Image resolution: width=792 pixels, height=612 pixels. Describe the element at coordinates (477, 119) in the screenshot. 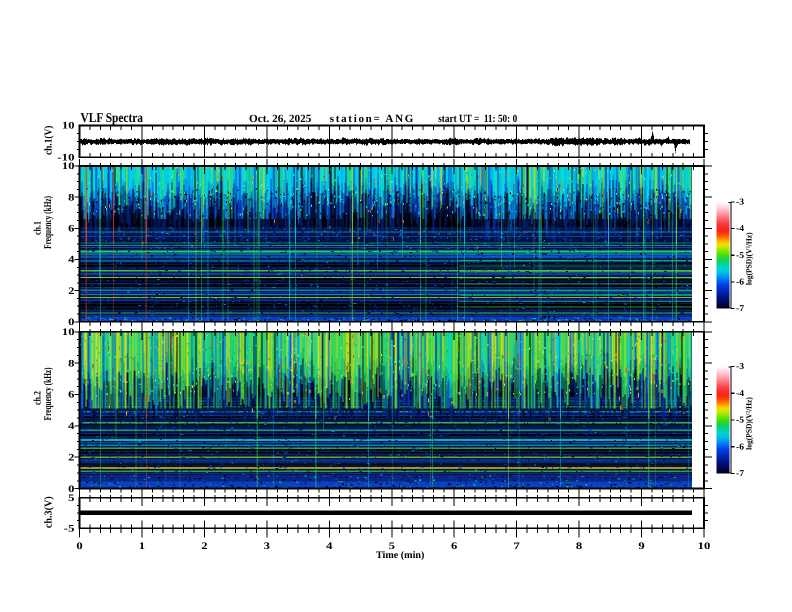

I see `svg-text: start UT = 11: 50: 0` at that location.